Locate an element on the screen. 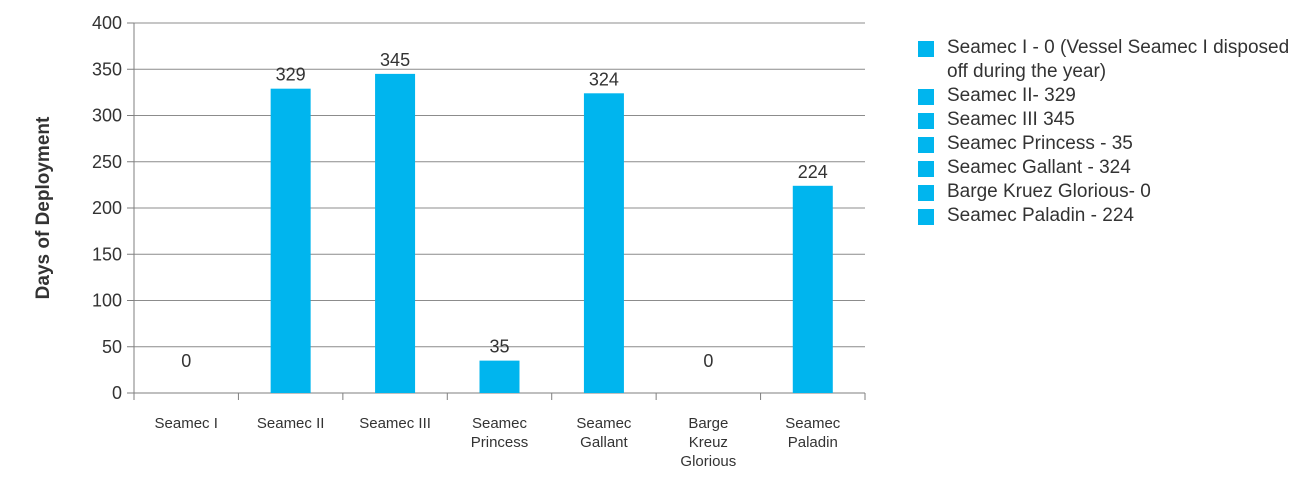 Image resolution: width=1299 pixels, height=482 pixels. data-label: 224 is located at coordinates (813, 172).